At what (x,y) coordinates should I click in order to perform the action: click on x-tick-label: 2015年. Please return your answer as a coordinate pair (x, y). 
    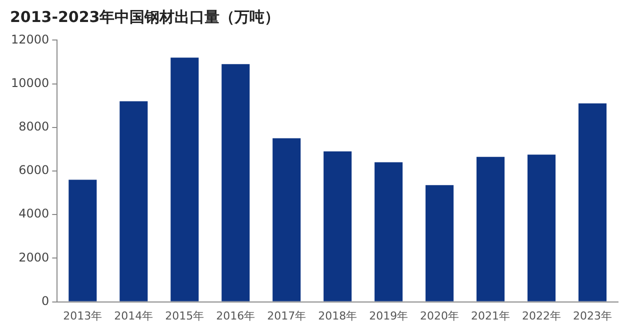
    Looking at the image, I should click on (184, 315).